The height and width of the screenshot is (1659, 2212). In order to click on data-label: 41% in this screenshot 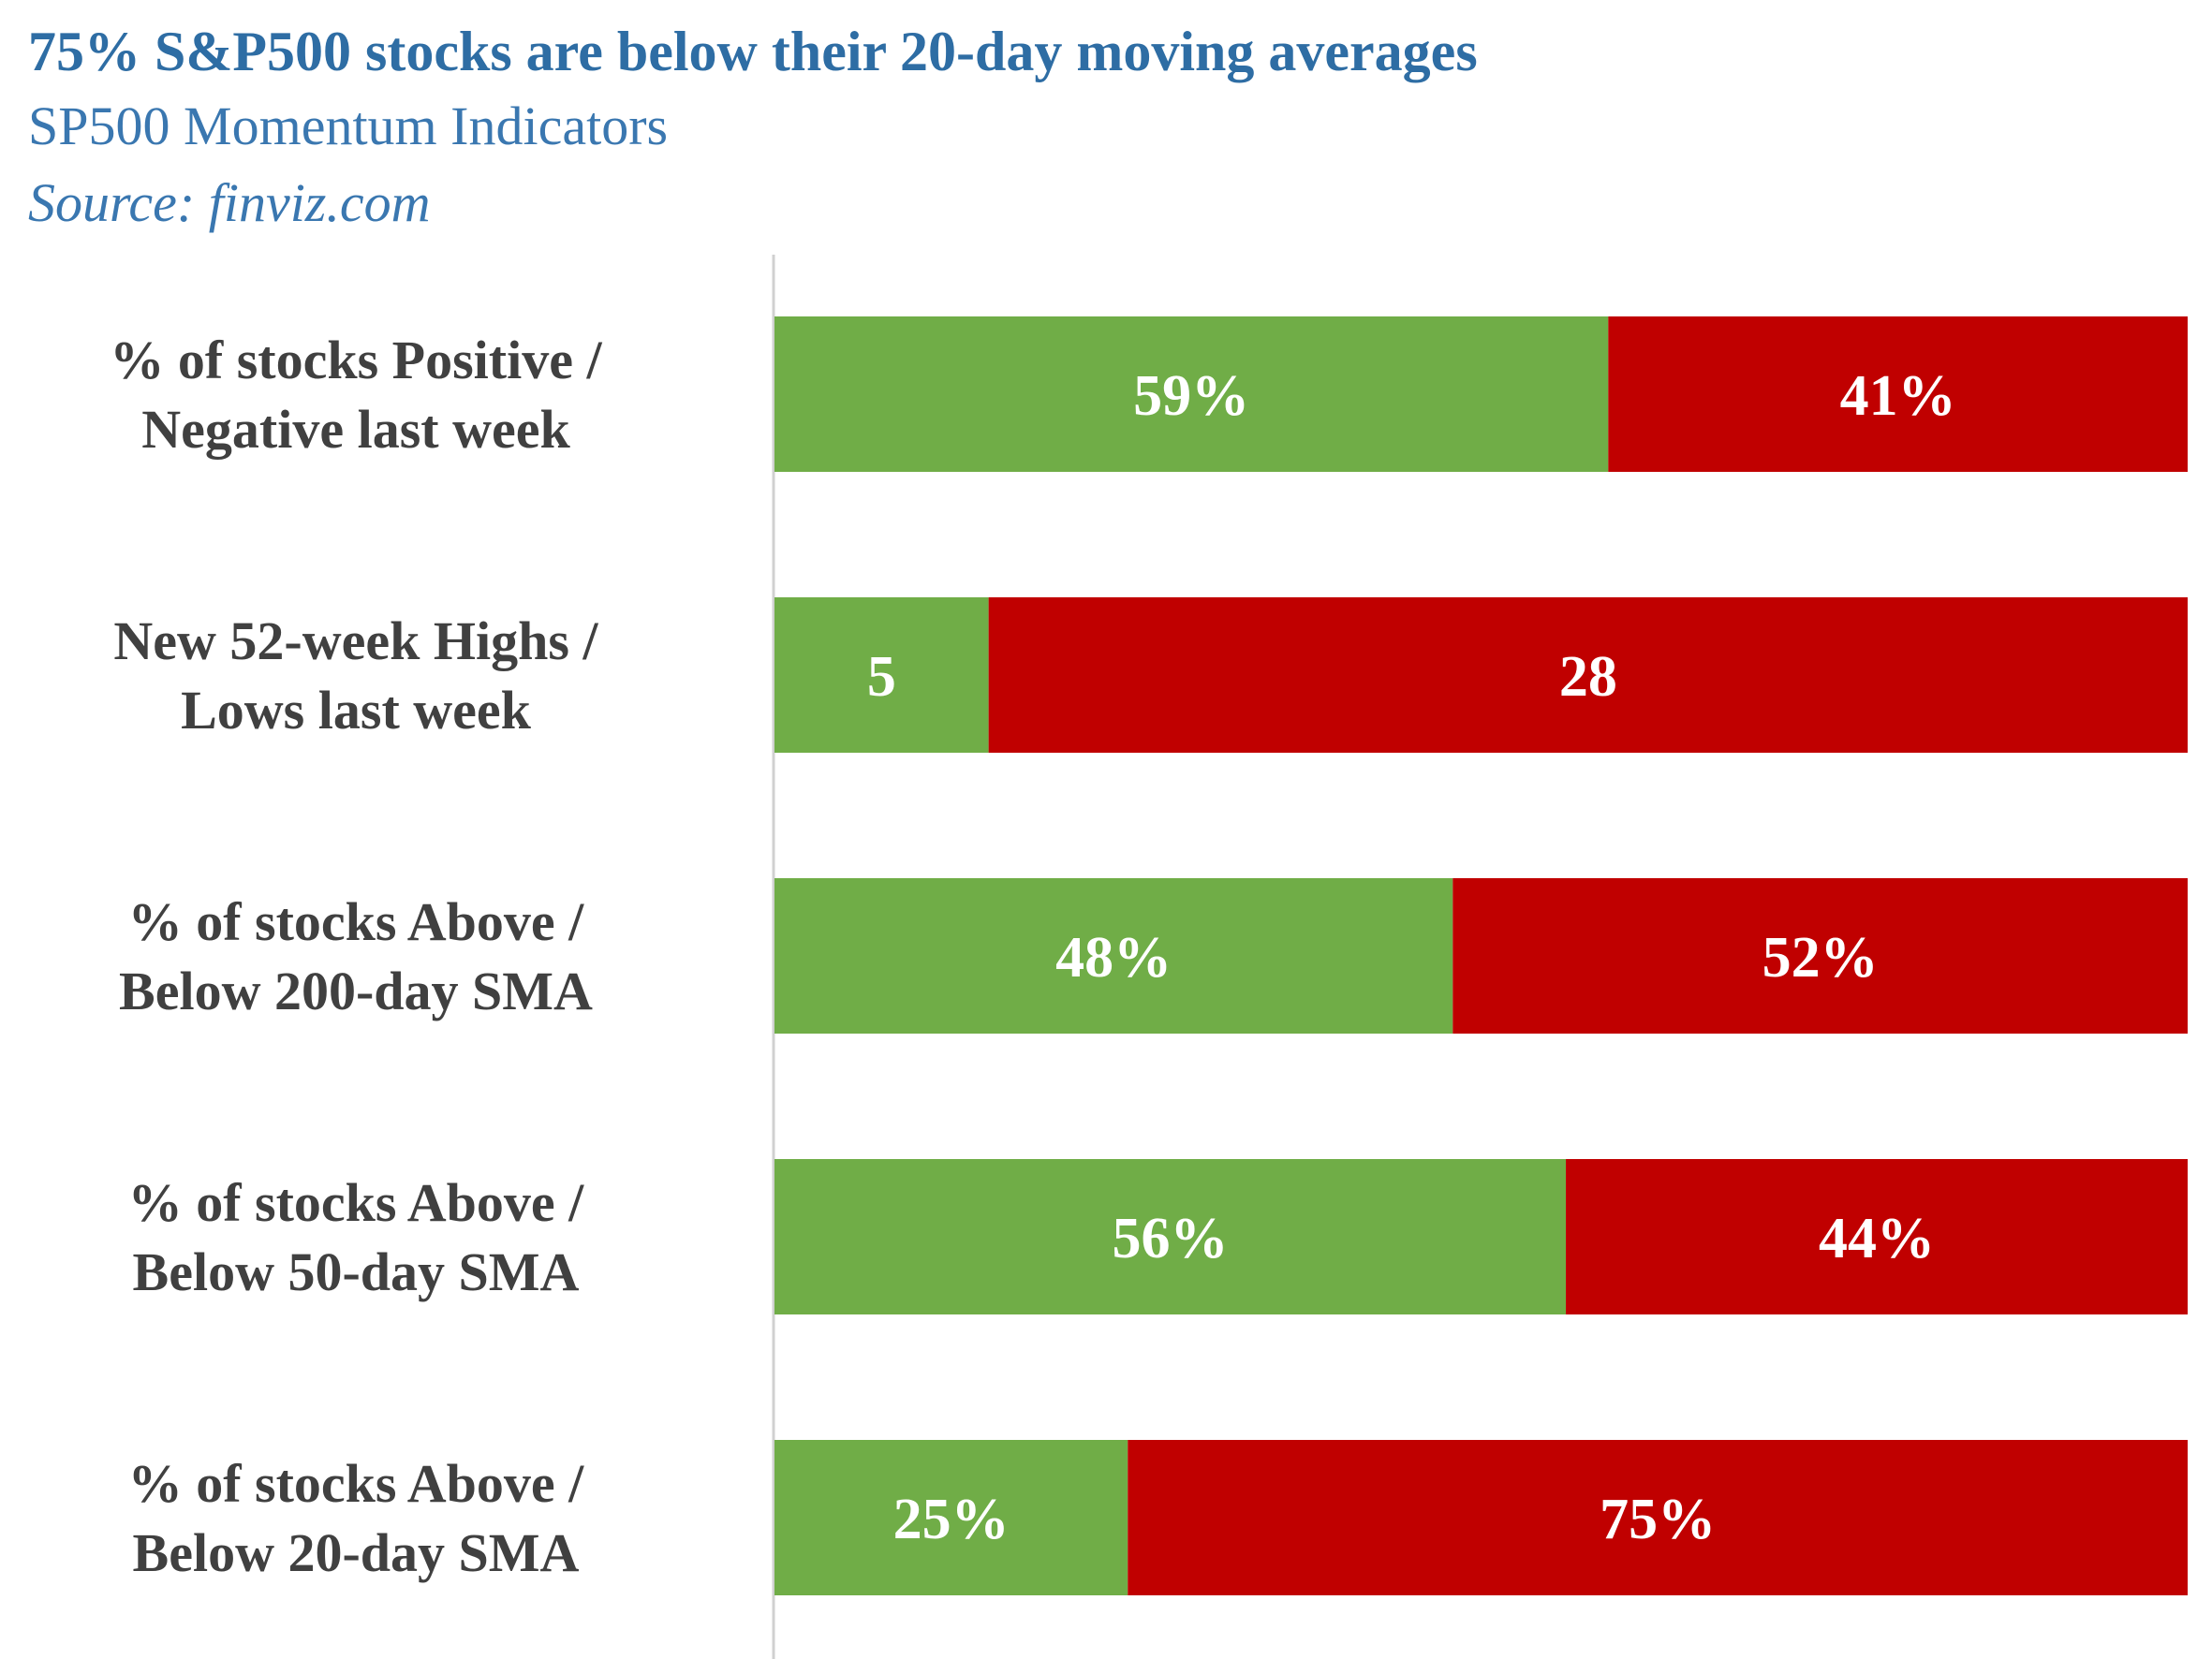, I will do `click(1898, 396)`.